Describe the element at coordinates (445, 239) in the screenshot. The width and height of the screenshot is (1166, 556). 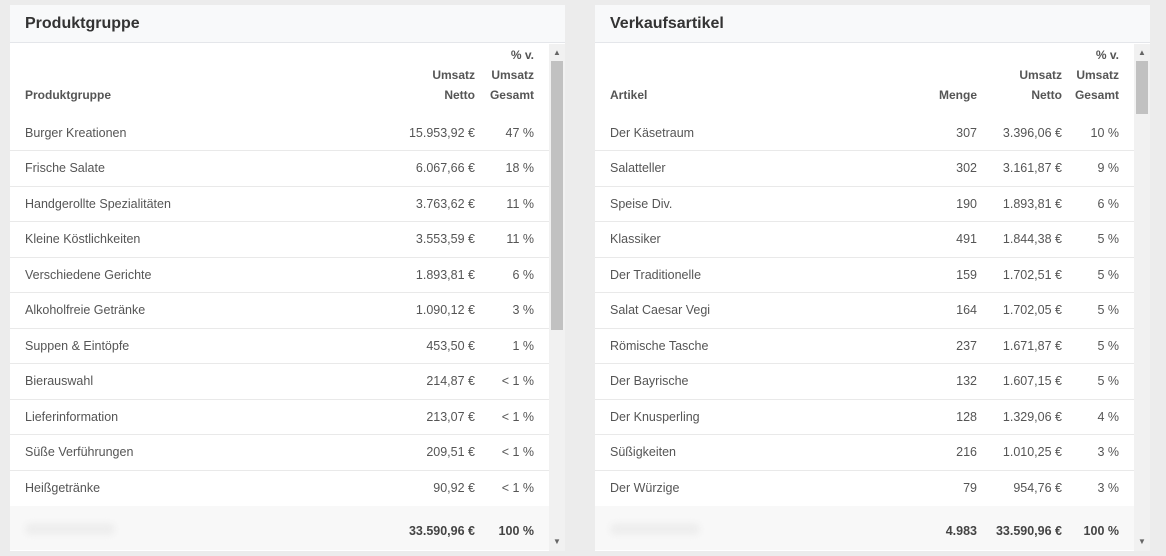
I see `cell-umsatz-netto: 3.553,59 €` at that location.